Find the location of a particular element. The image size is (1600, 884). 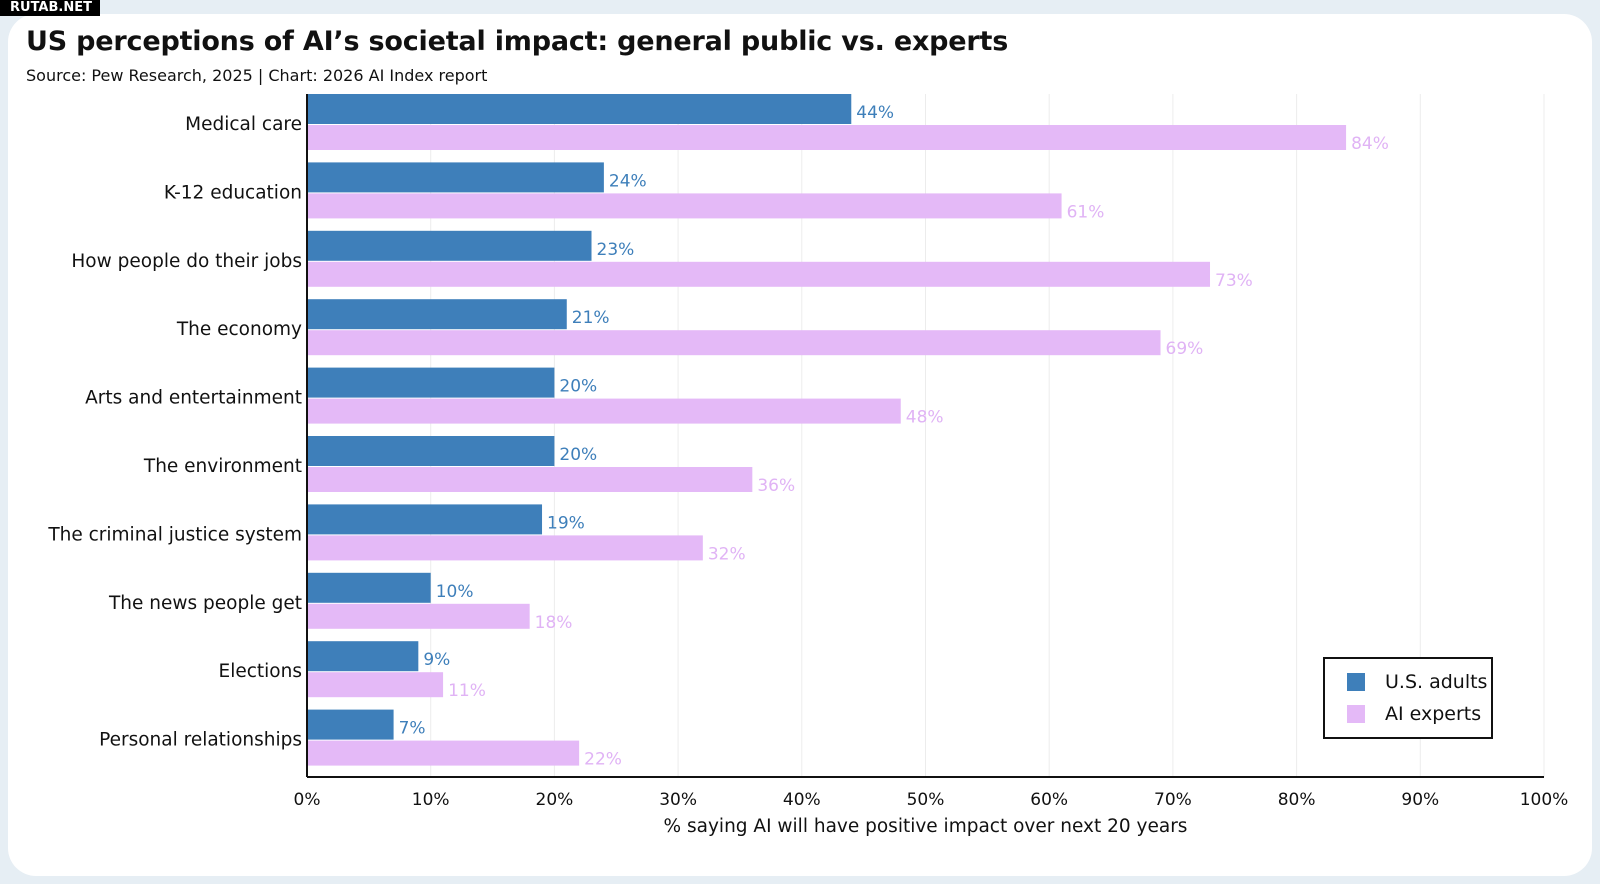

data-label-us-adults: 7% is located at coordinates (412, 729).